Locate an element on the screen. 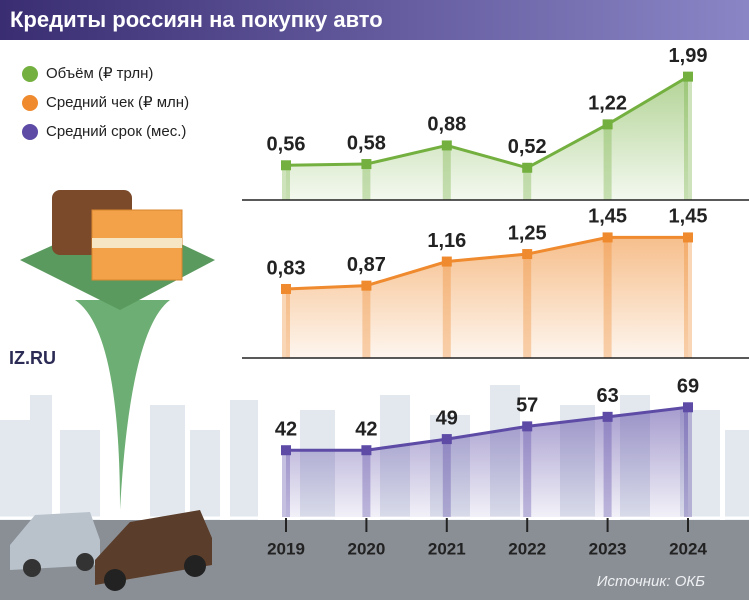 Image resolution: width=749 pixels, height=605 pixels. money-band is located at coordinates (137, 243).